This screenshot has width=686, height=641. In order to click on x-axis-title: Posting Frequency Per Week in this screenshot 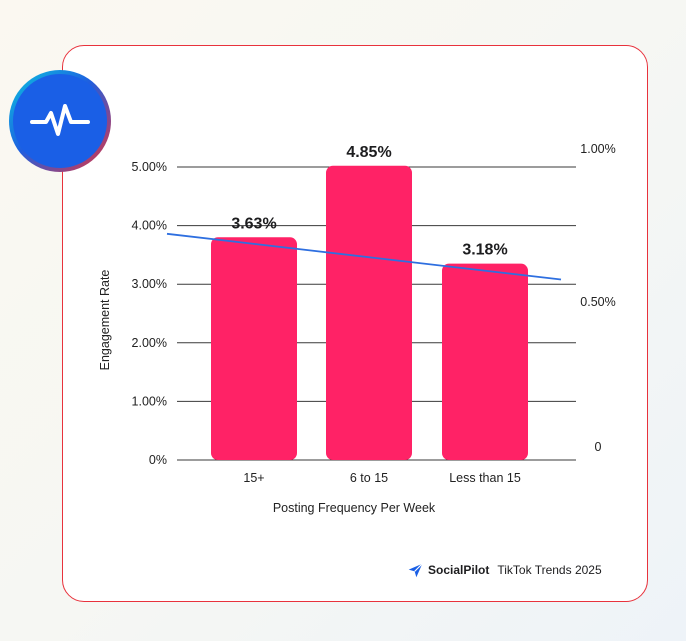, I will do `click(354, 508)`.